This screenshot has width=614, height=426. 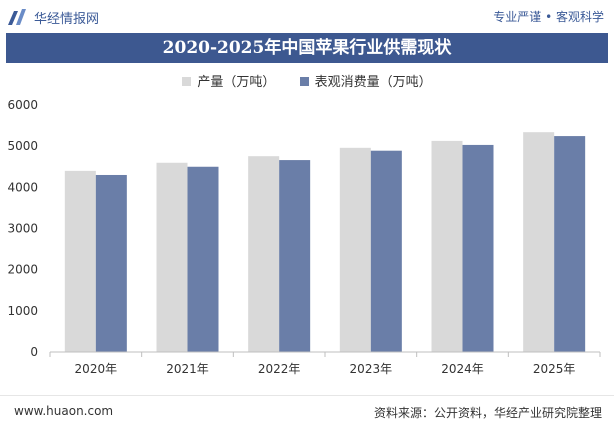 What do you see at coordinates (307, 16) in the screenshot?
I see `top-bar: 华经情报网 专业严谨 • 客观科学` at bounding box center [307, 16].